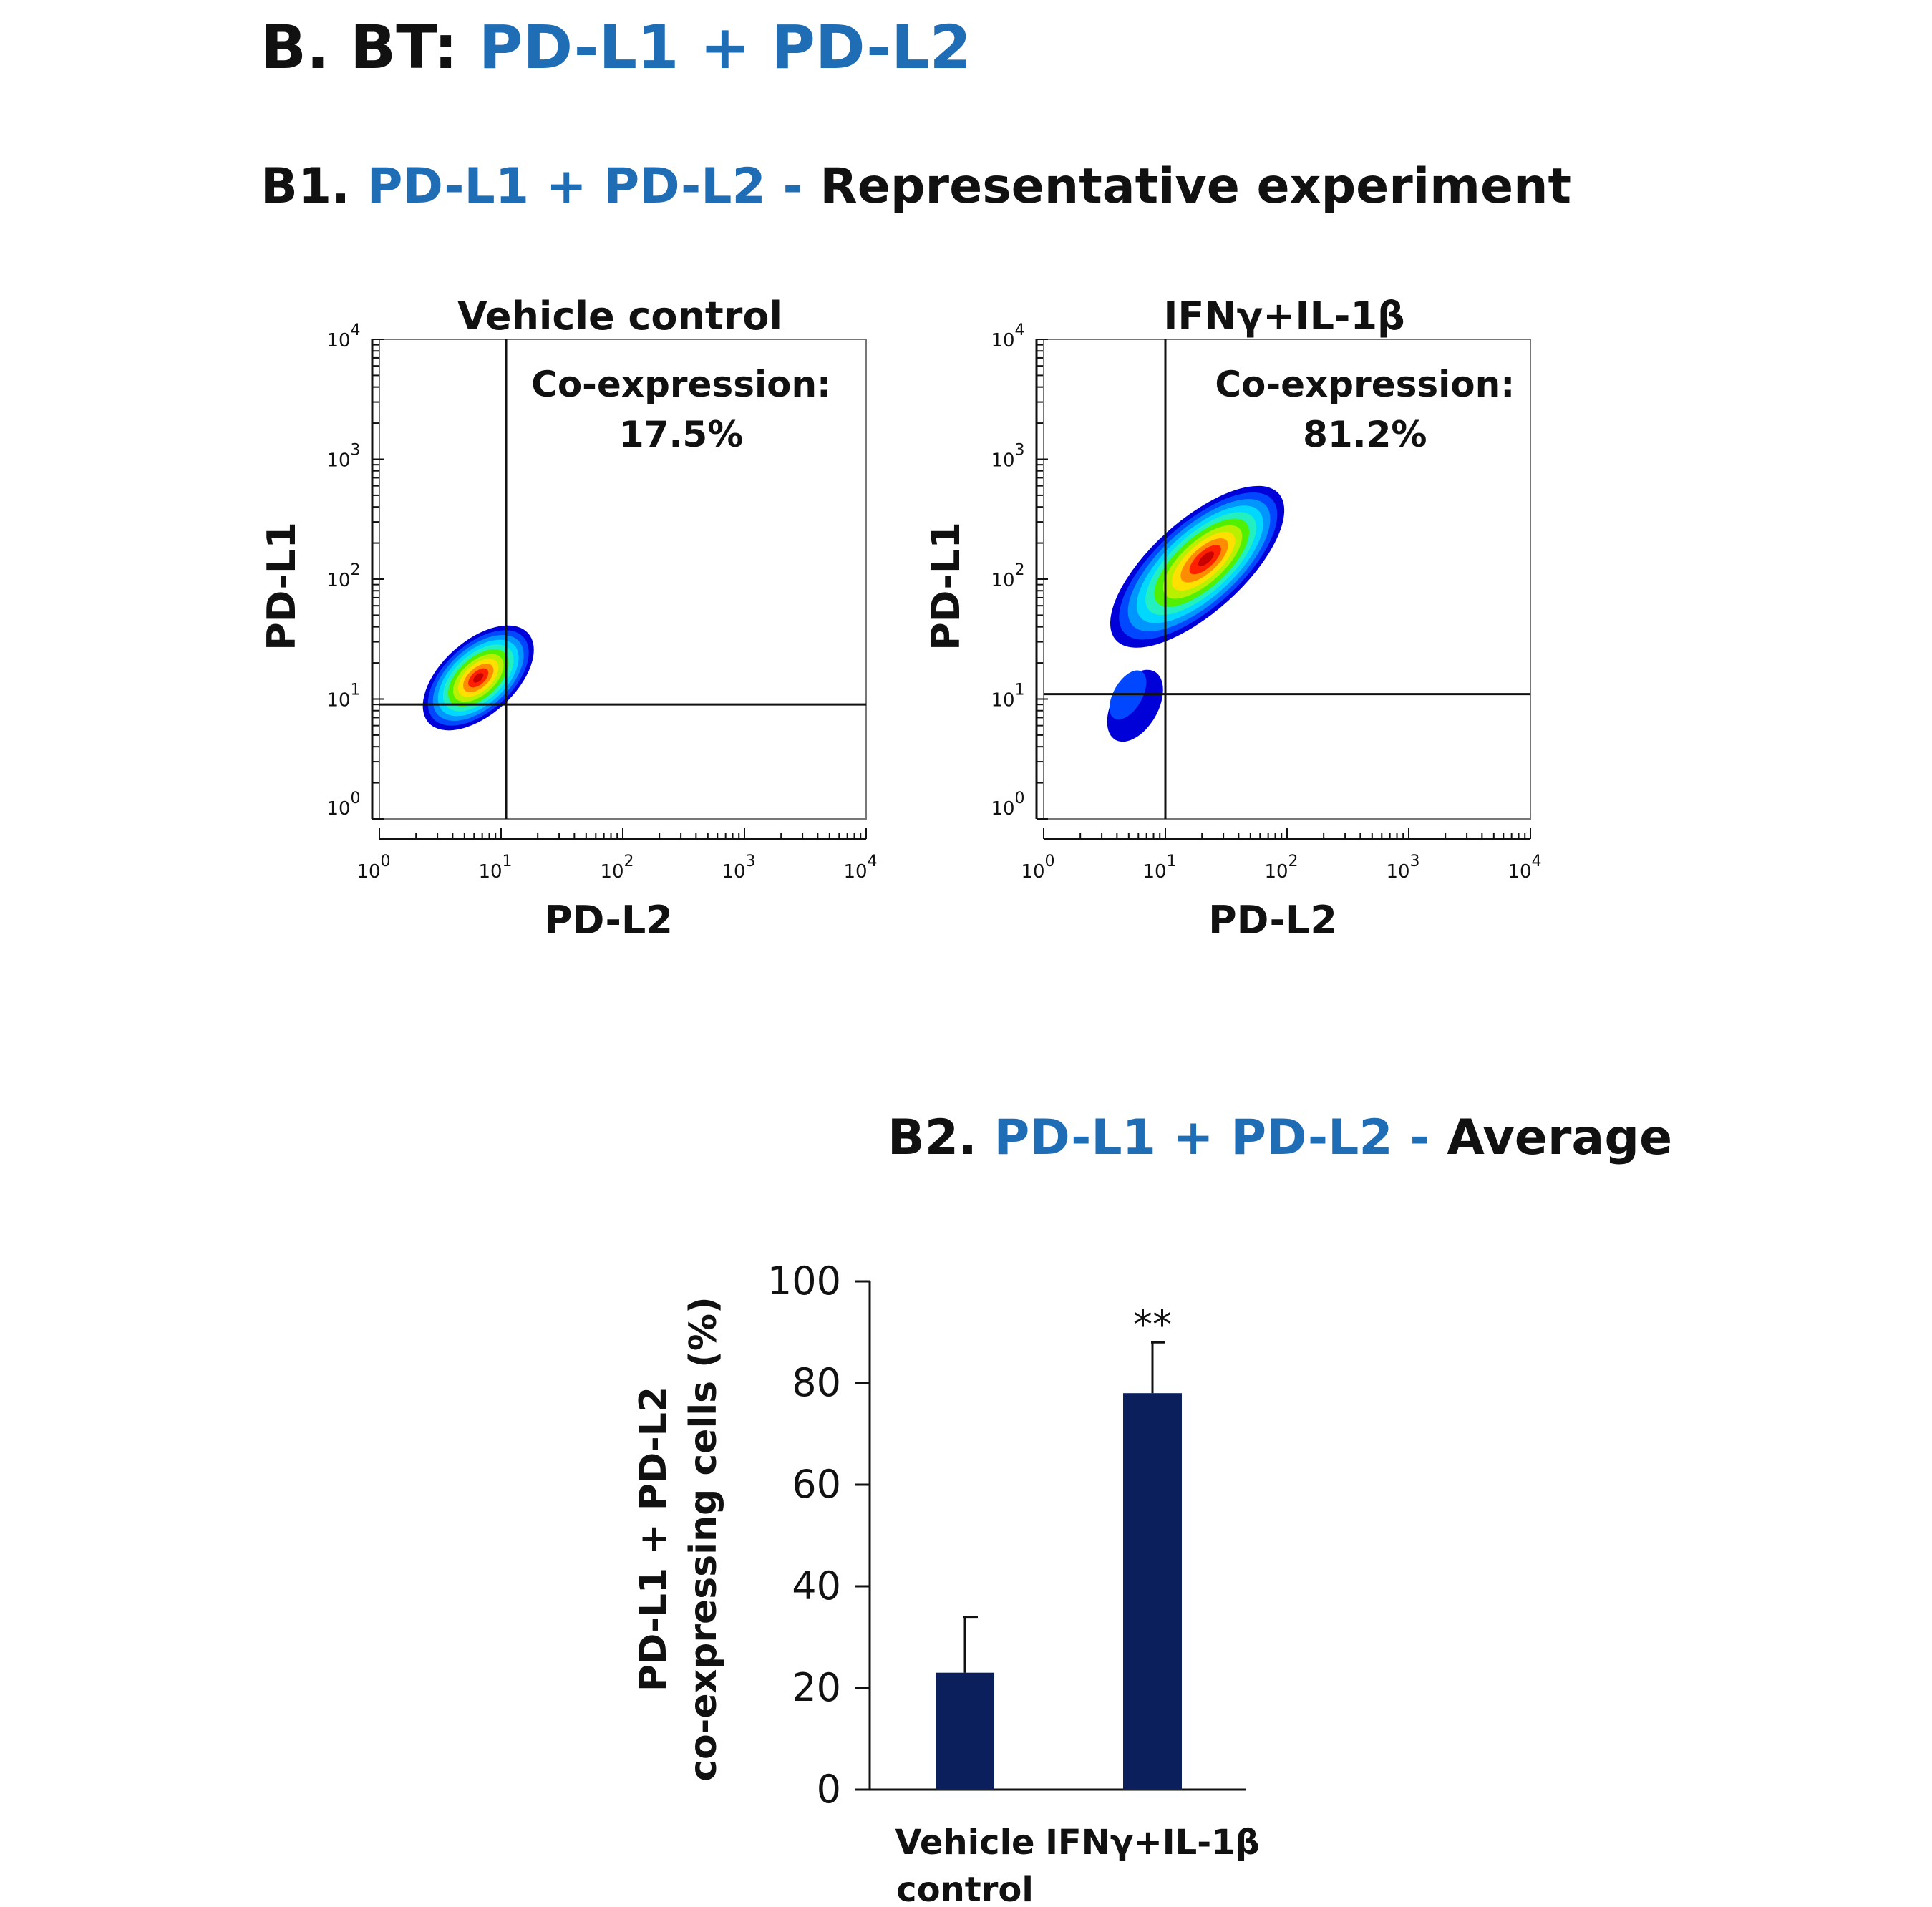 The image size is (1932, 1907). I want to click on section-b1-prefix: B1., so click(314, 186).